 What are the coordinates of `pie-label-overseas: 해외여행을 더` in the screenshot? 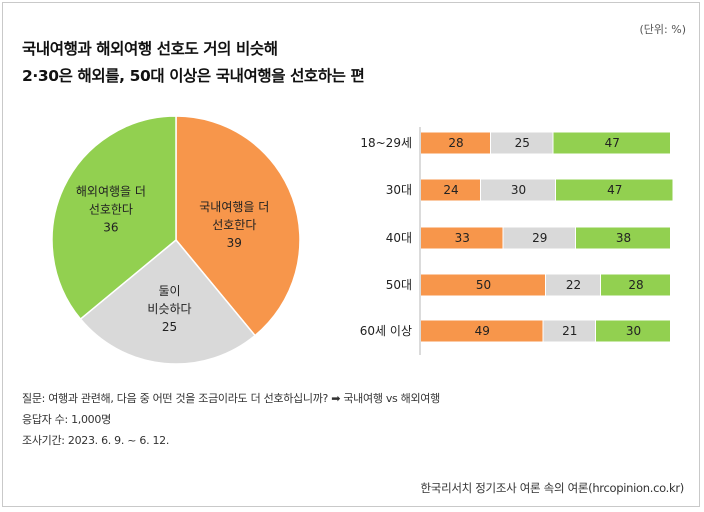 It's located at (111, 190).